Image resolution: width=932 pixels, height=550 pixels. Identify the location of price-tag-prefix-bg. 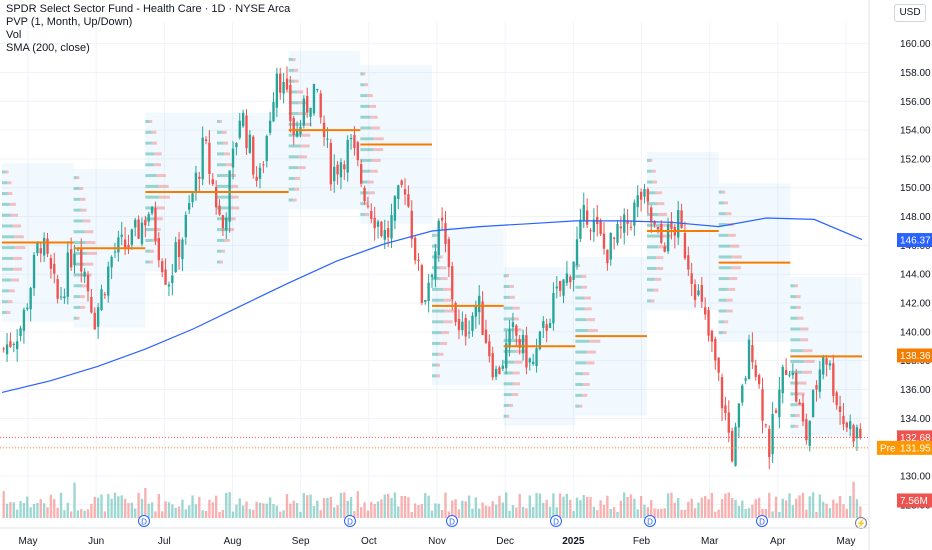
(887, 447).